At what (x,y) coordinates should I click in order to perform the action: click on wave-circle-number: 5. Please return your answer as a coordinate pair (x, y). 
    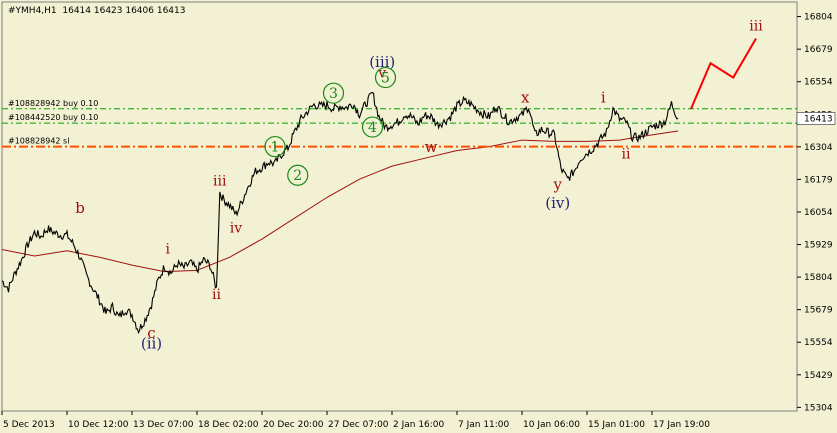
    Looking at the image, I should click on (385, 79).